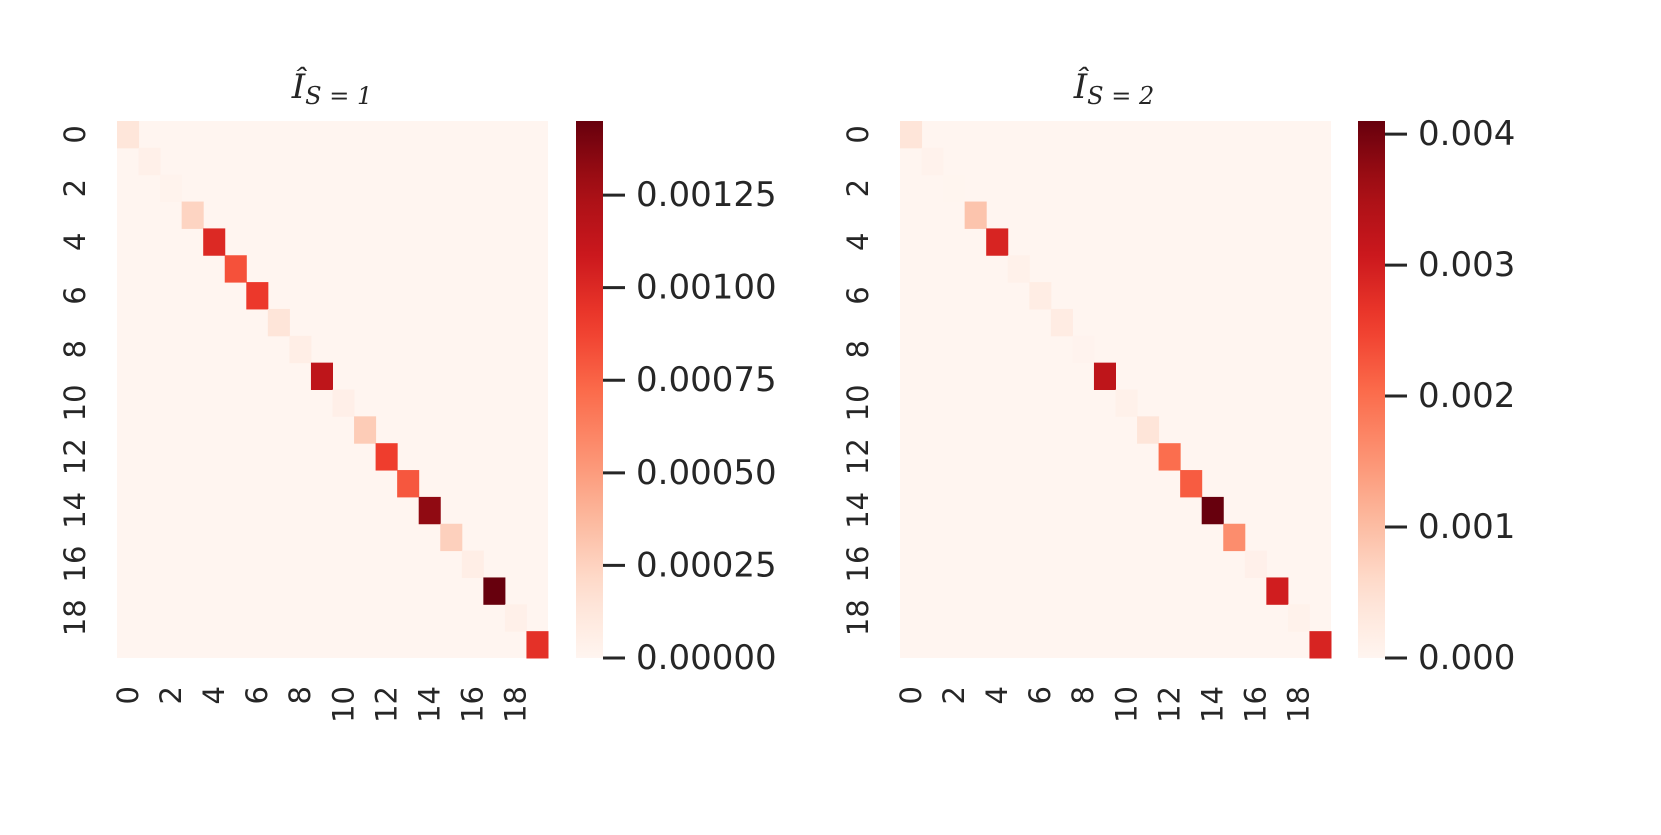 The width and height of the screenshot is (1661, 835). Describe the element at coordinates (75, 349) in the screenshot. I see `y-tick-label-s1-8: 8` at that location.